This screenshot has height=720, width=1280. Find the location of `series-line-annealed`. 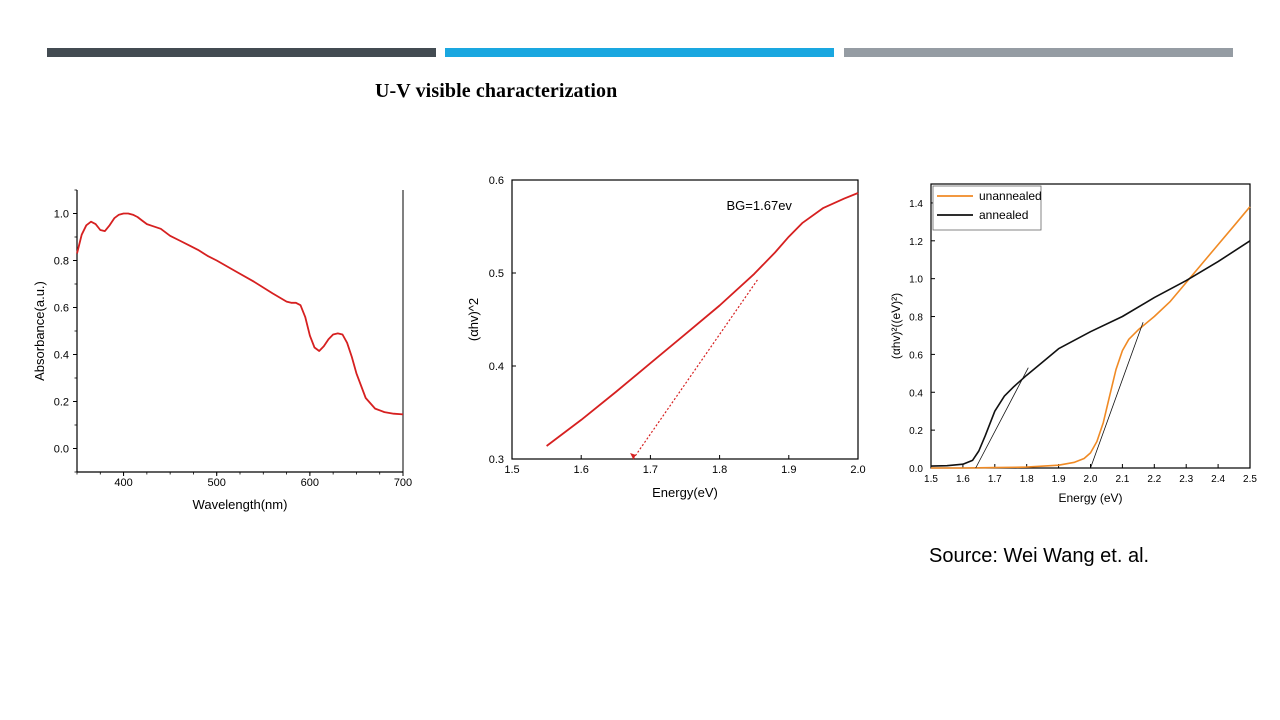

series-line-annealed is located at coordinates (1090, 353).